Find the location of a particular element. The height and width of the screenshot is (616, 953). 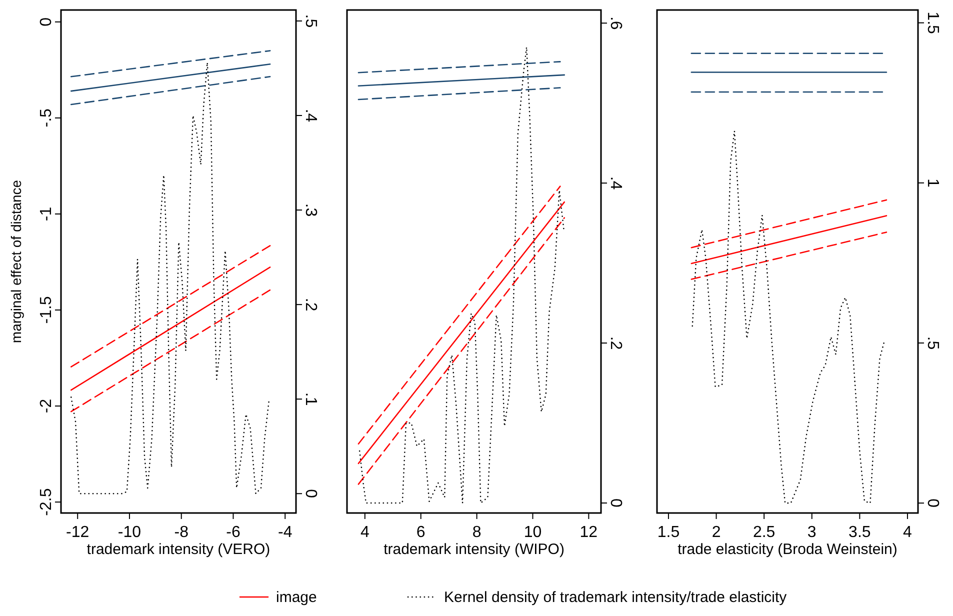

x-tick-label: 12 is located at coordinates (589, 532).